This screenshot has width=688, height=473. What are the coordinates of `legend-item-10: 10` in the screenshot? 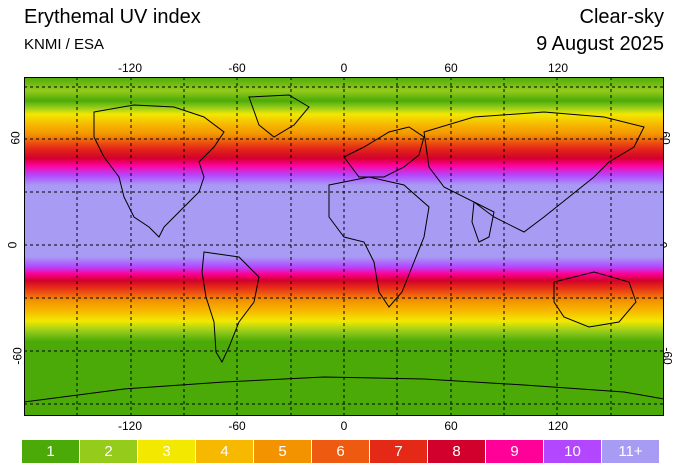 It's located at (572, 451).